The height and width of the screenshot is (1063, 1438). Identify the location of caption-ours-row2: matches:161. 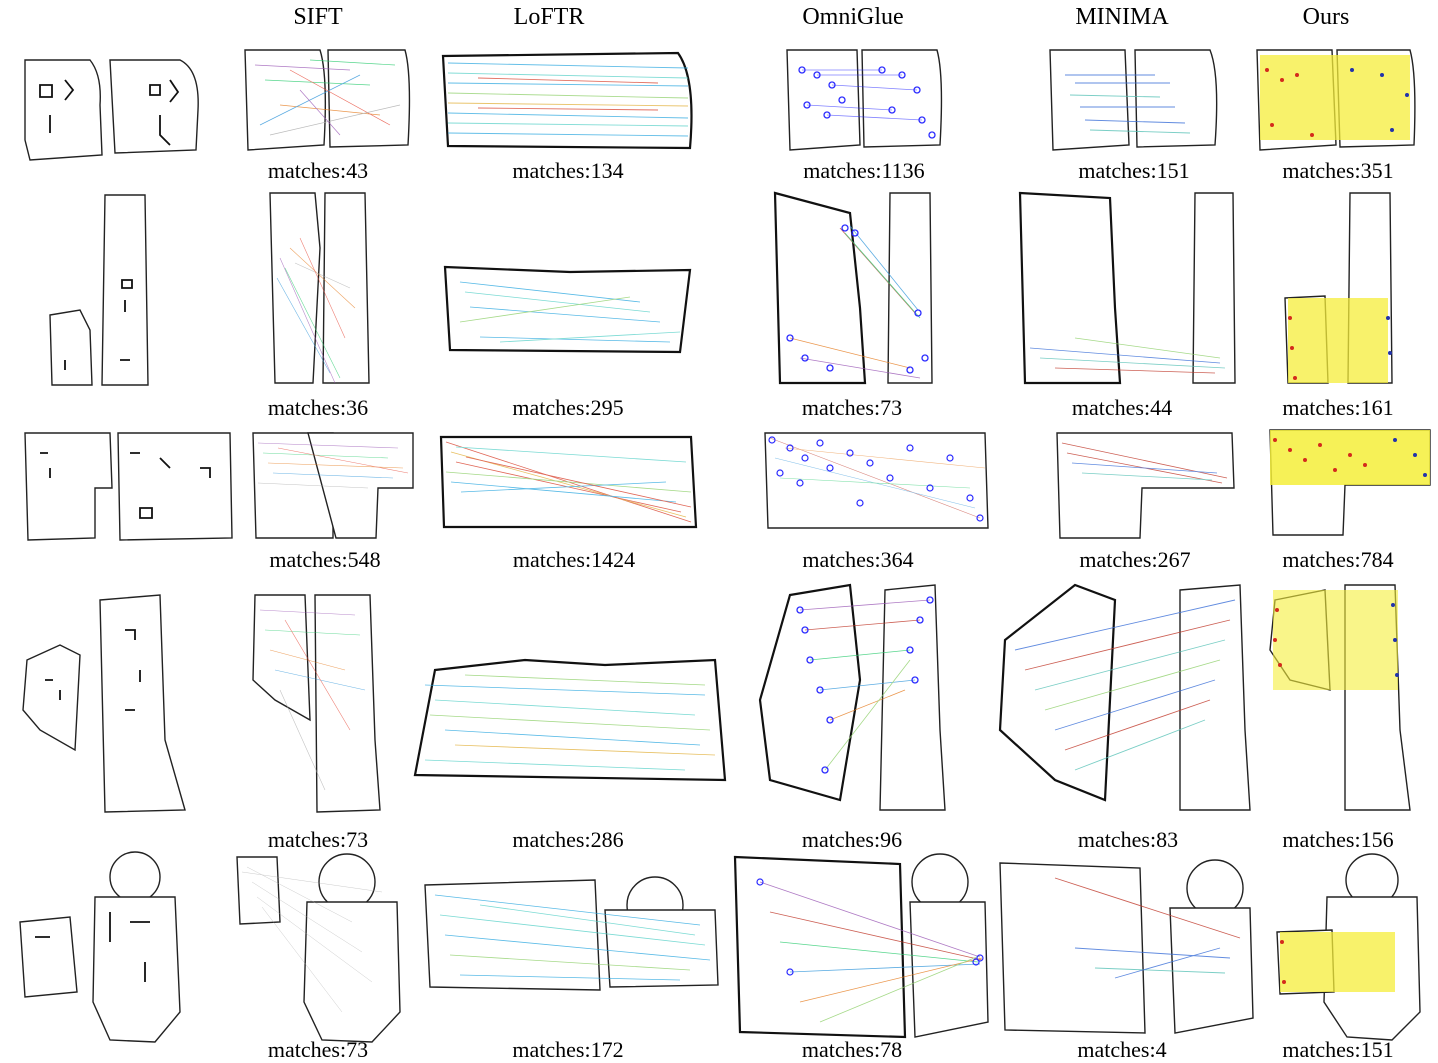
(1338, 407).